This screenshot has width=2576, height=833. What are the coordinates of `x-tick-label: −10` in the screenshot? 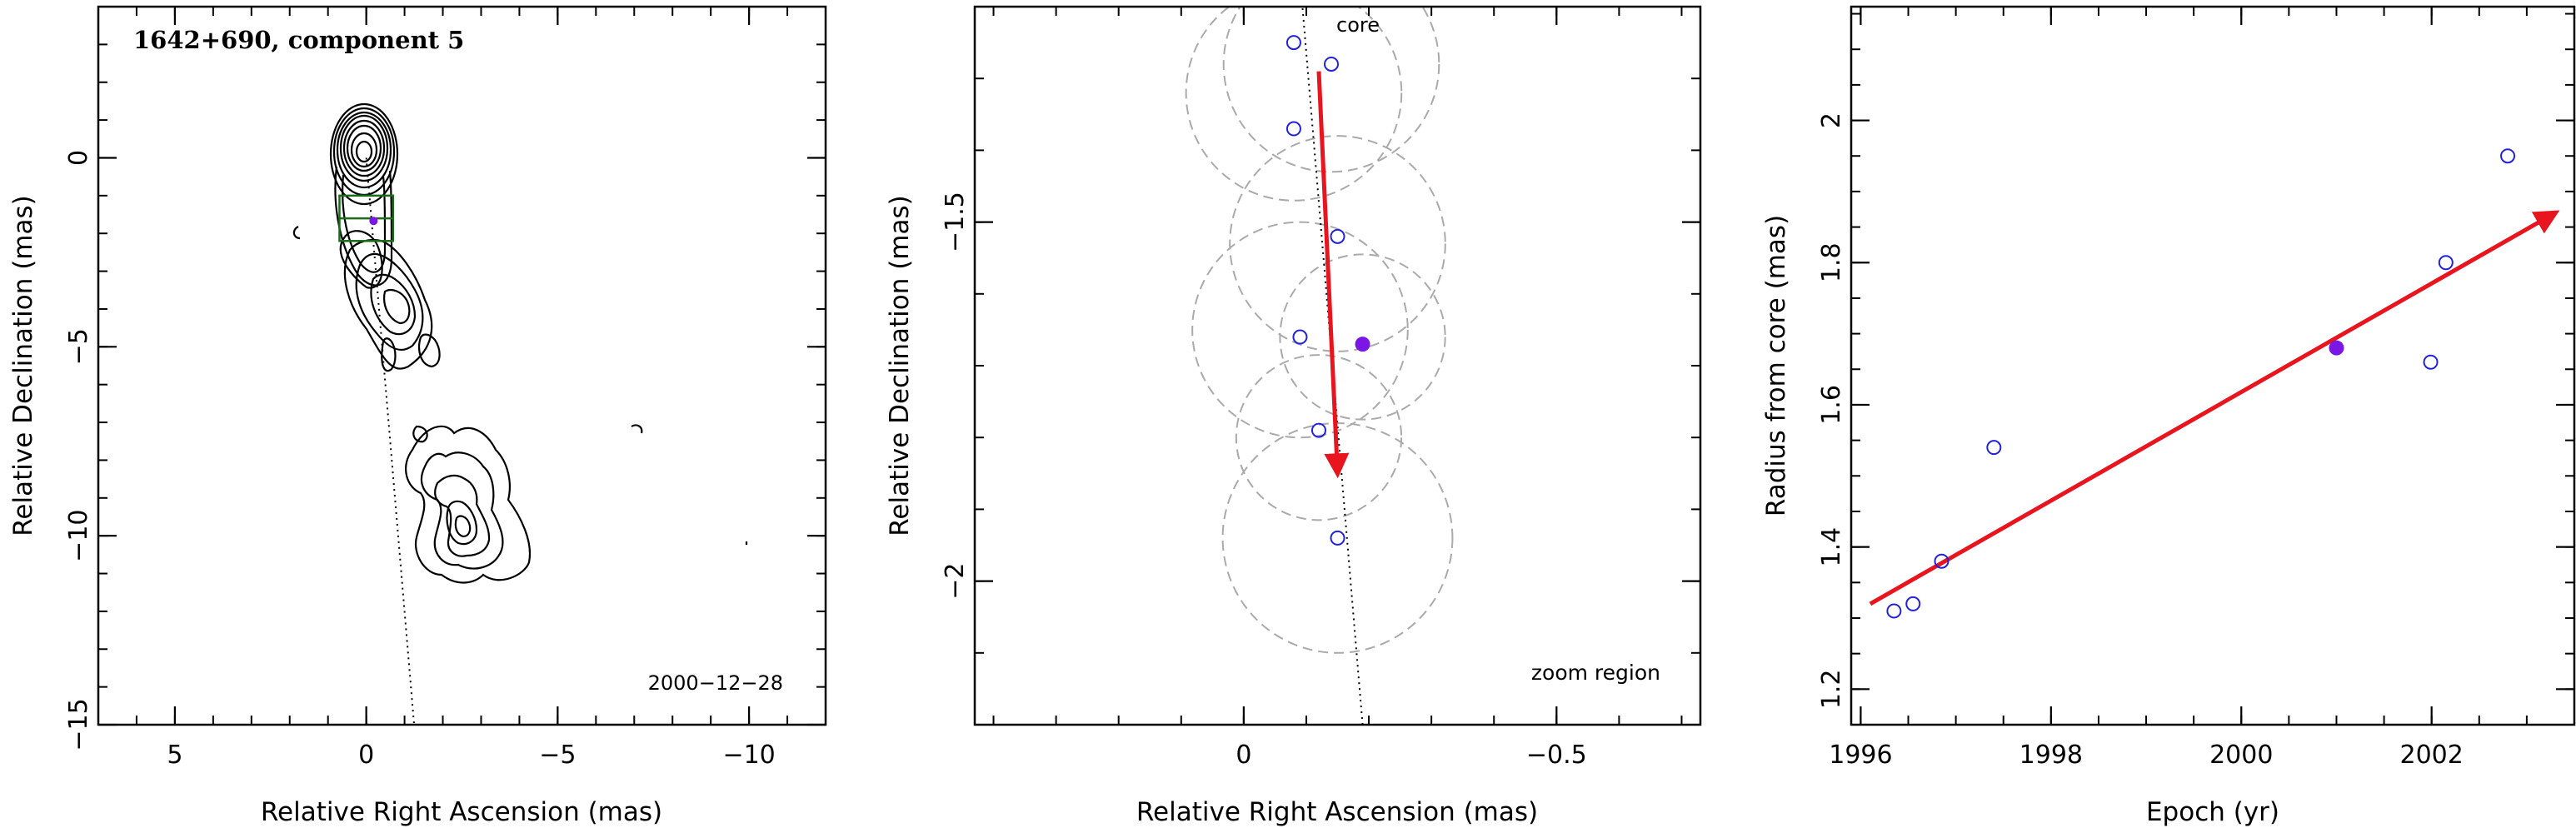 It's located at (748, 755).